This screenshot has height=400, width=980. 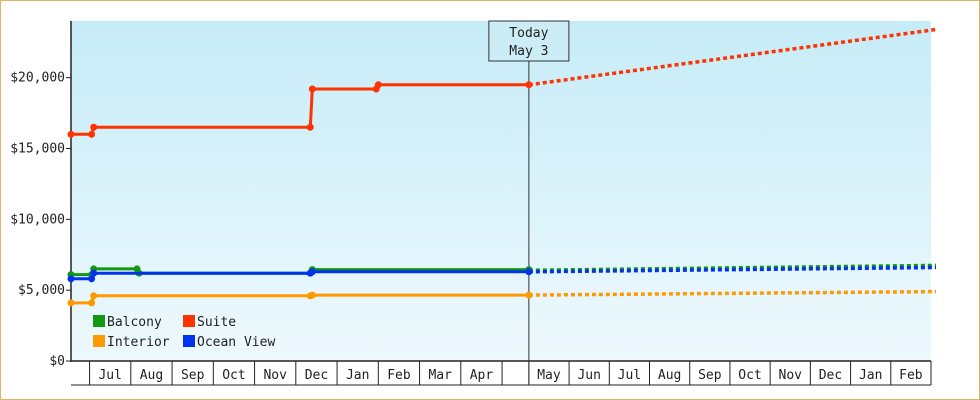 What do you see at coordinates (482, 375) in the screenshot?
I see `x-month-label: Apr` at bounding box center [482, 375].